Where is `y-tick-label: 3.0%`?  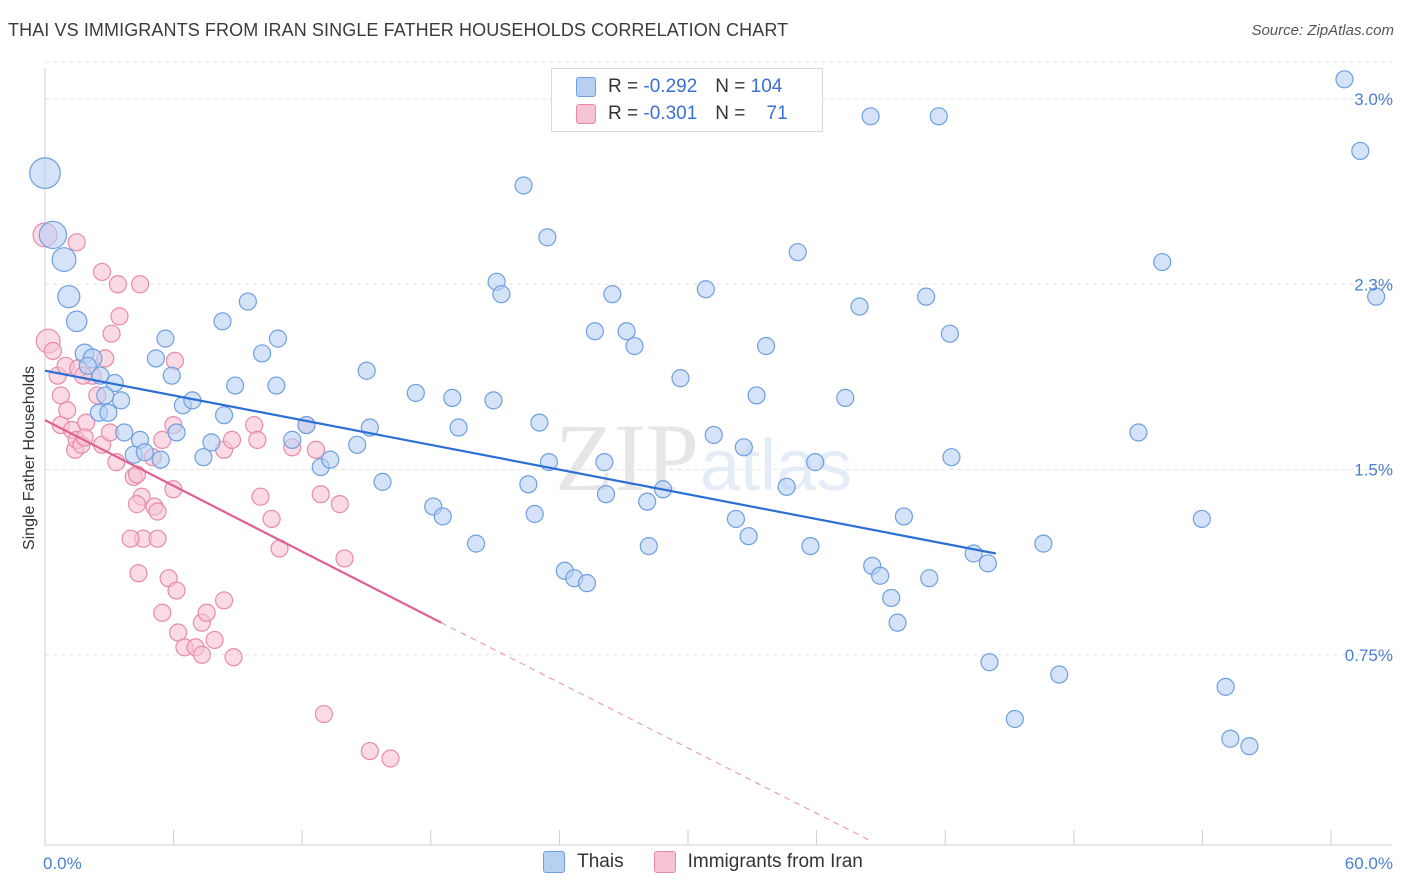 y-tick-label: 3.0% is located at coordinates (1373, 99).